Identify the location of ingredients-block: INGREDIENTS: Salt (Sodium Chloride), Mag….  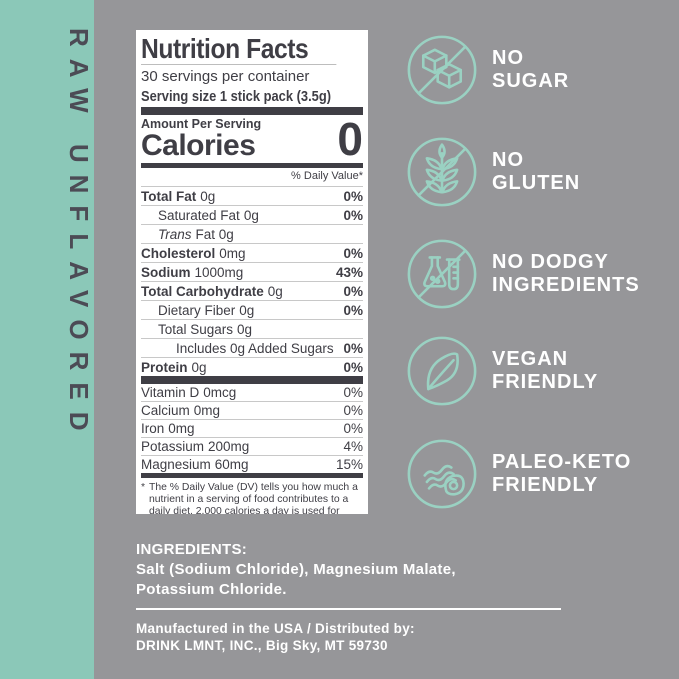
(296, 570).